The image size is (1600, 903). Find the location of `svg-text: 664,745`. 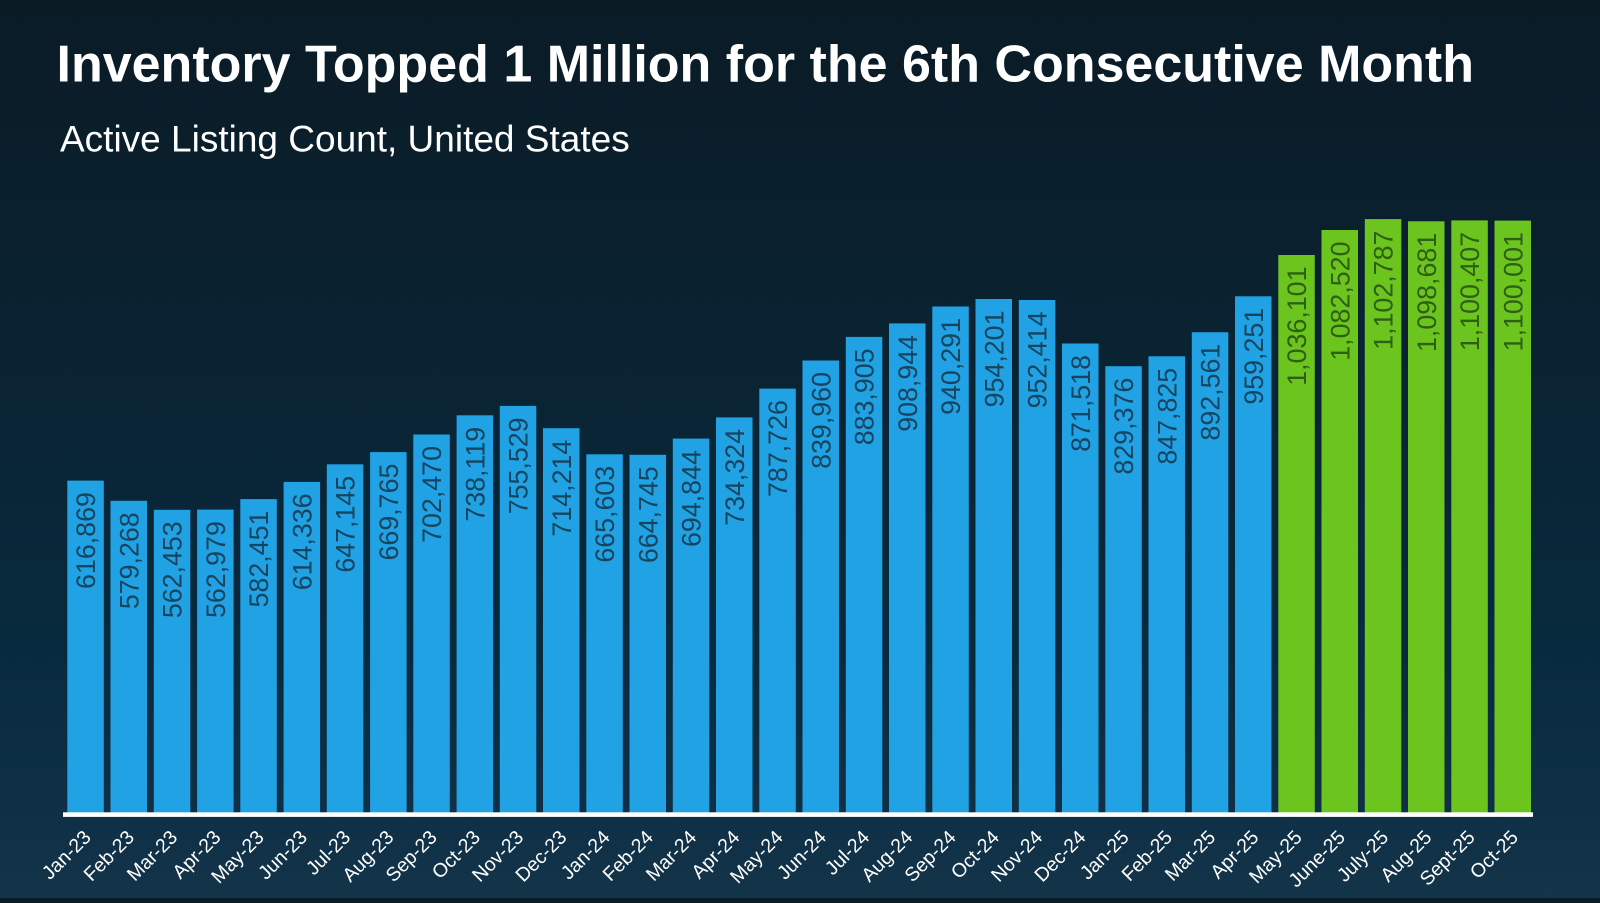

svg-text: 664,745 is located at coordinates (648, 514).